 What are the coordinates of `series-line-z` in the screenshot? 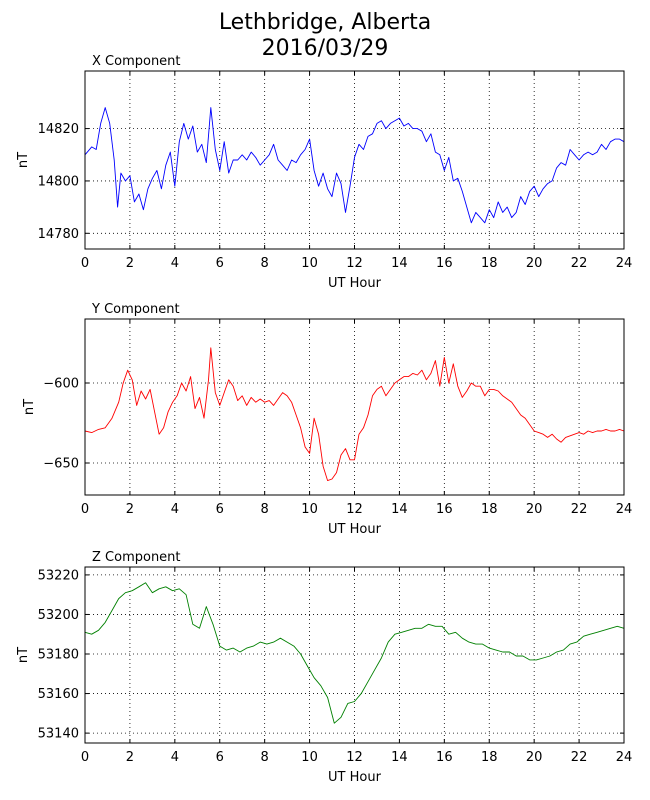 It's located at (354, 653).